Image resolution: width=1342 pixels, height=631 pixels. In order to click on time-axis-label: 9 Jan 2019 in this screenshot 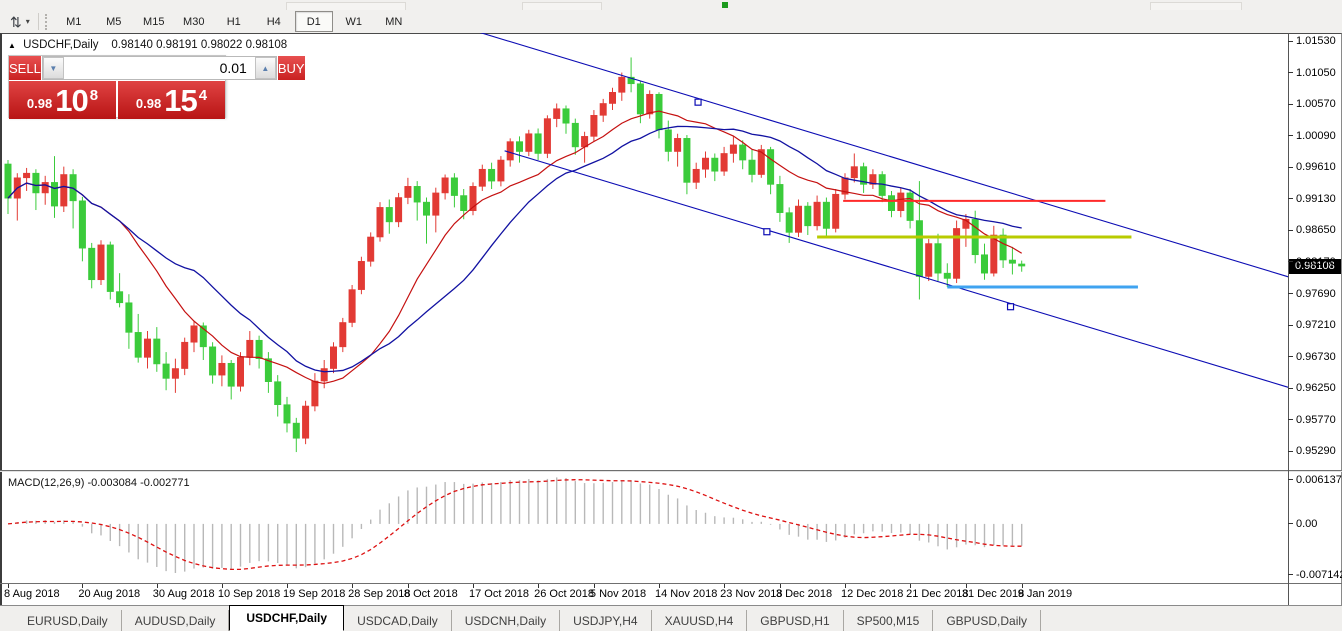, I will do `click(1045, 594)`.